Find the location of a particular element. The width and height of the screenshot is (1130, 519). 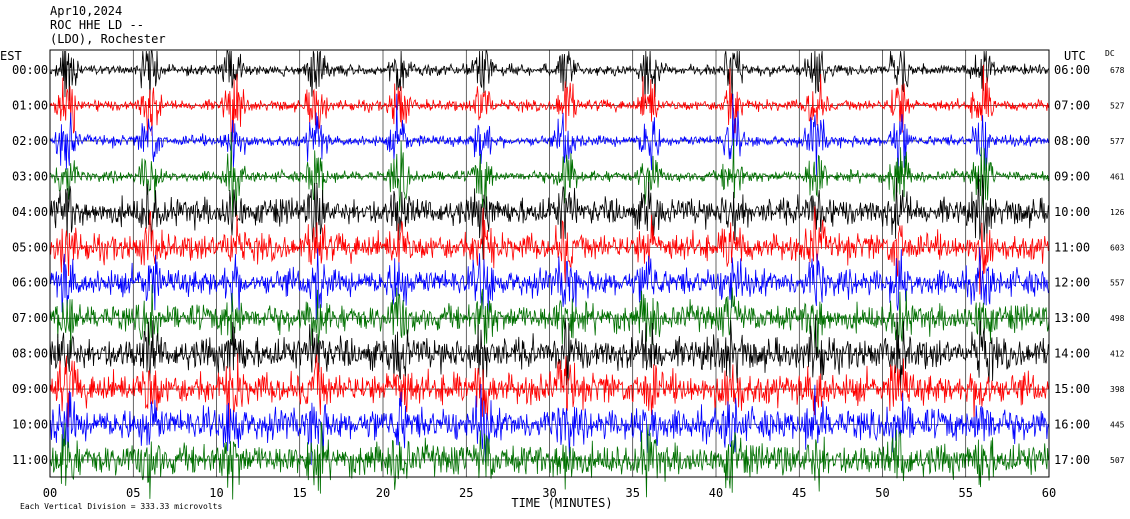

x-tick-label: 35 is located at coordinates (633, 493).